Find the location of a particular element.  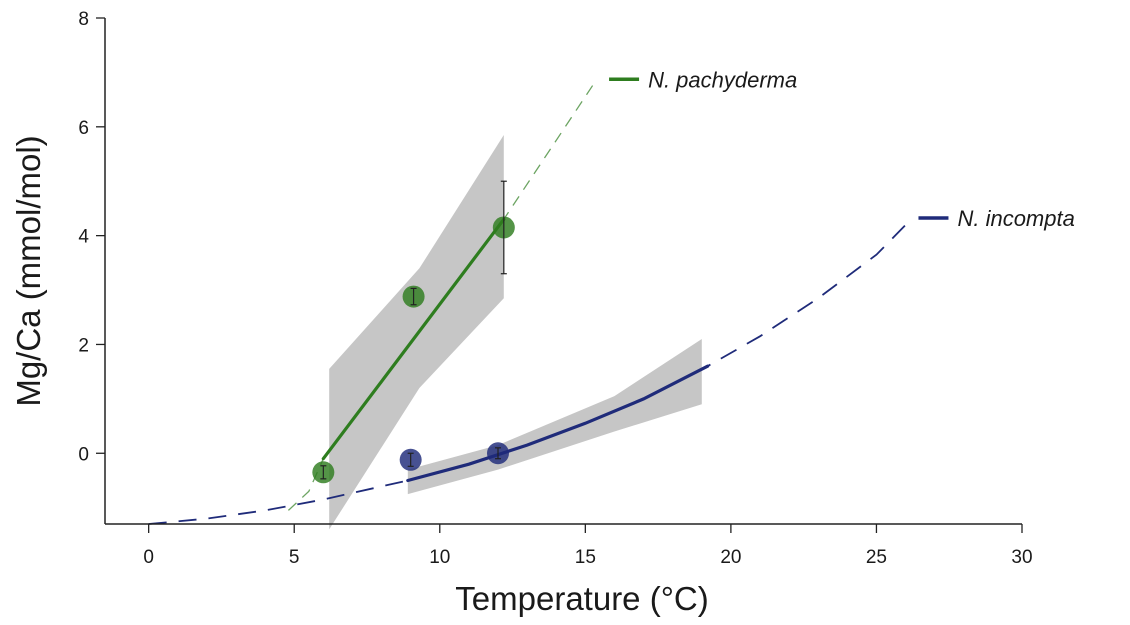

y-tick-label-6: 6 is located at coordinates (83, 128).